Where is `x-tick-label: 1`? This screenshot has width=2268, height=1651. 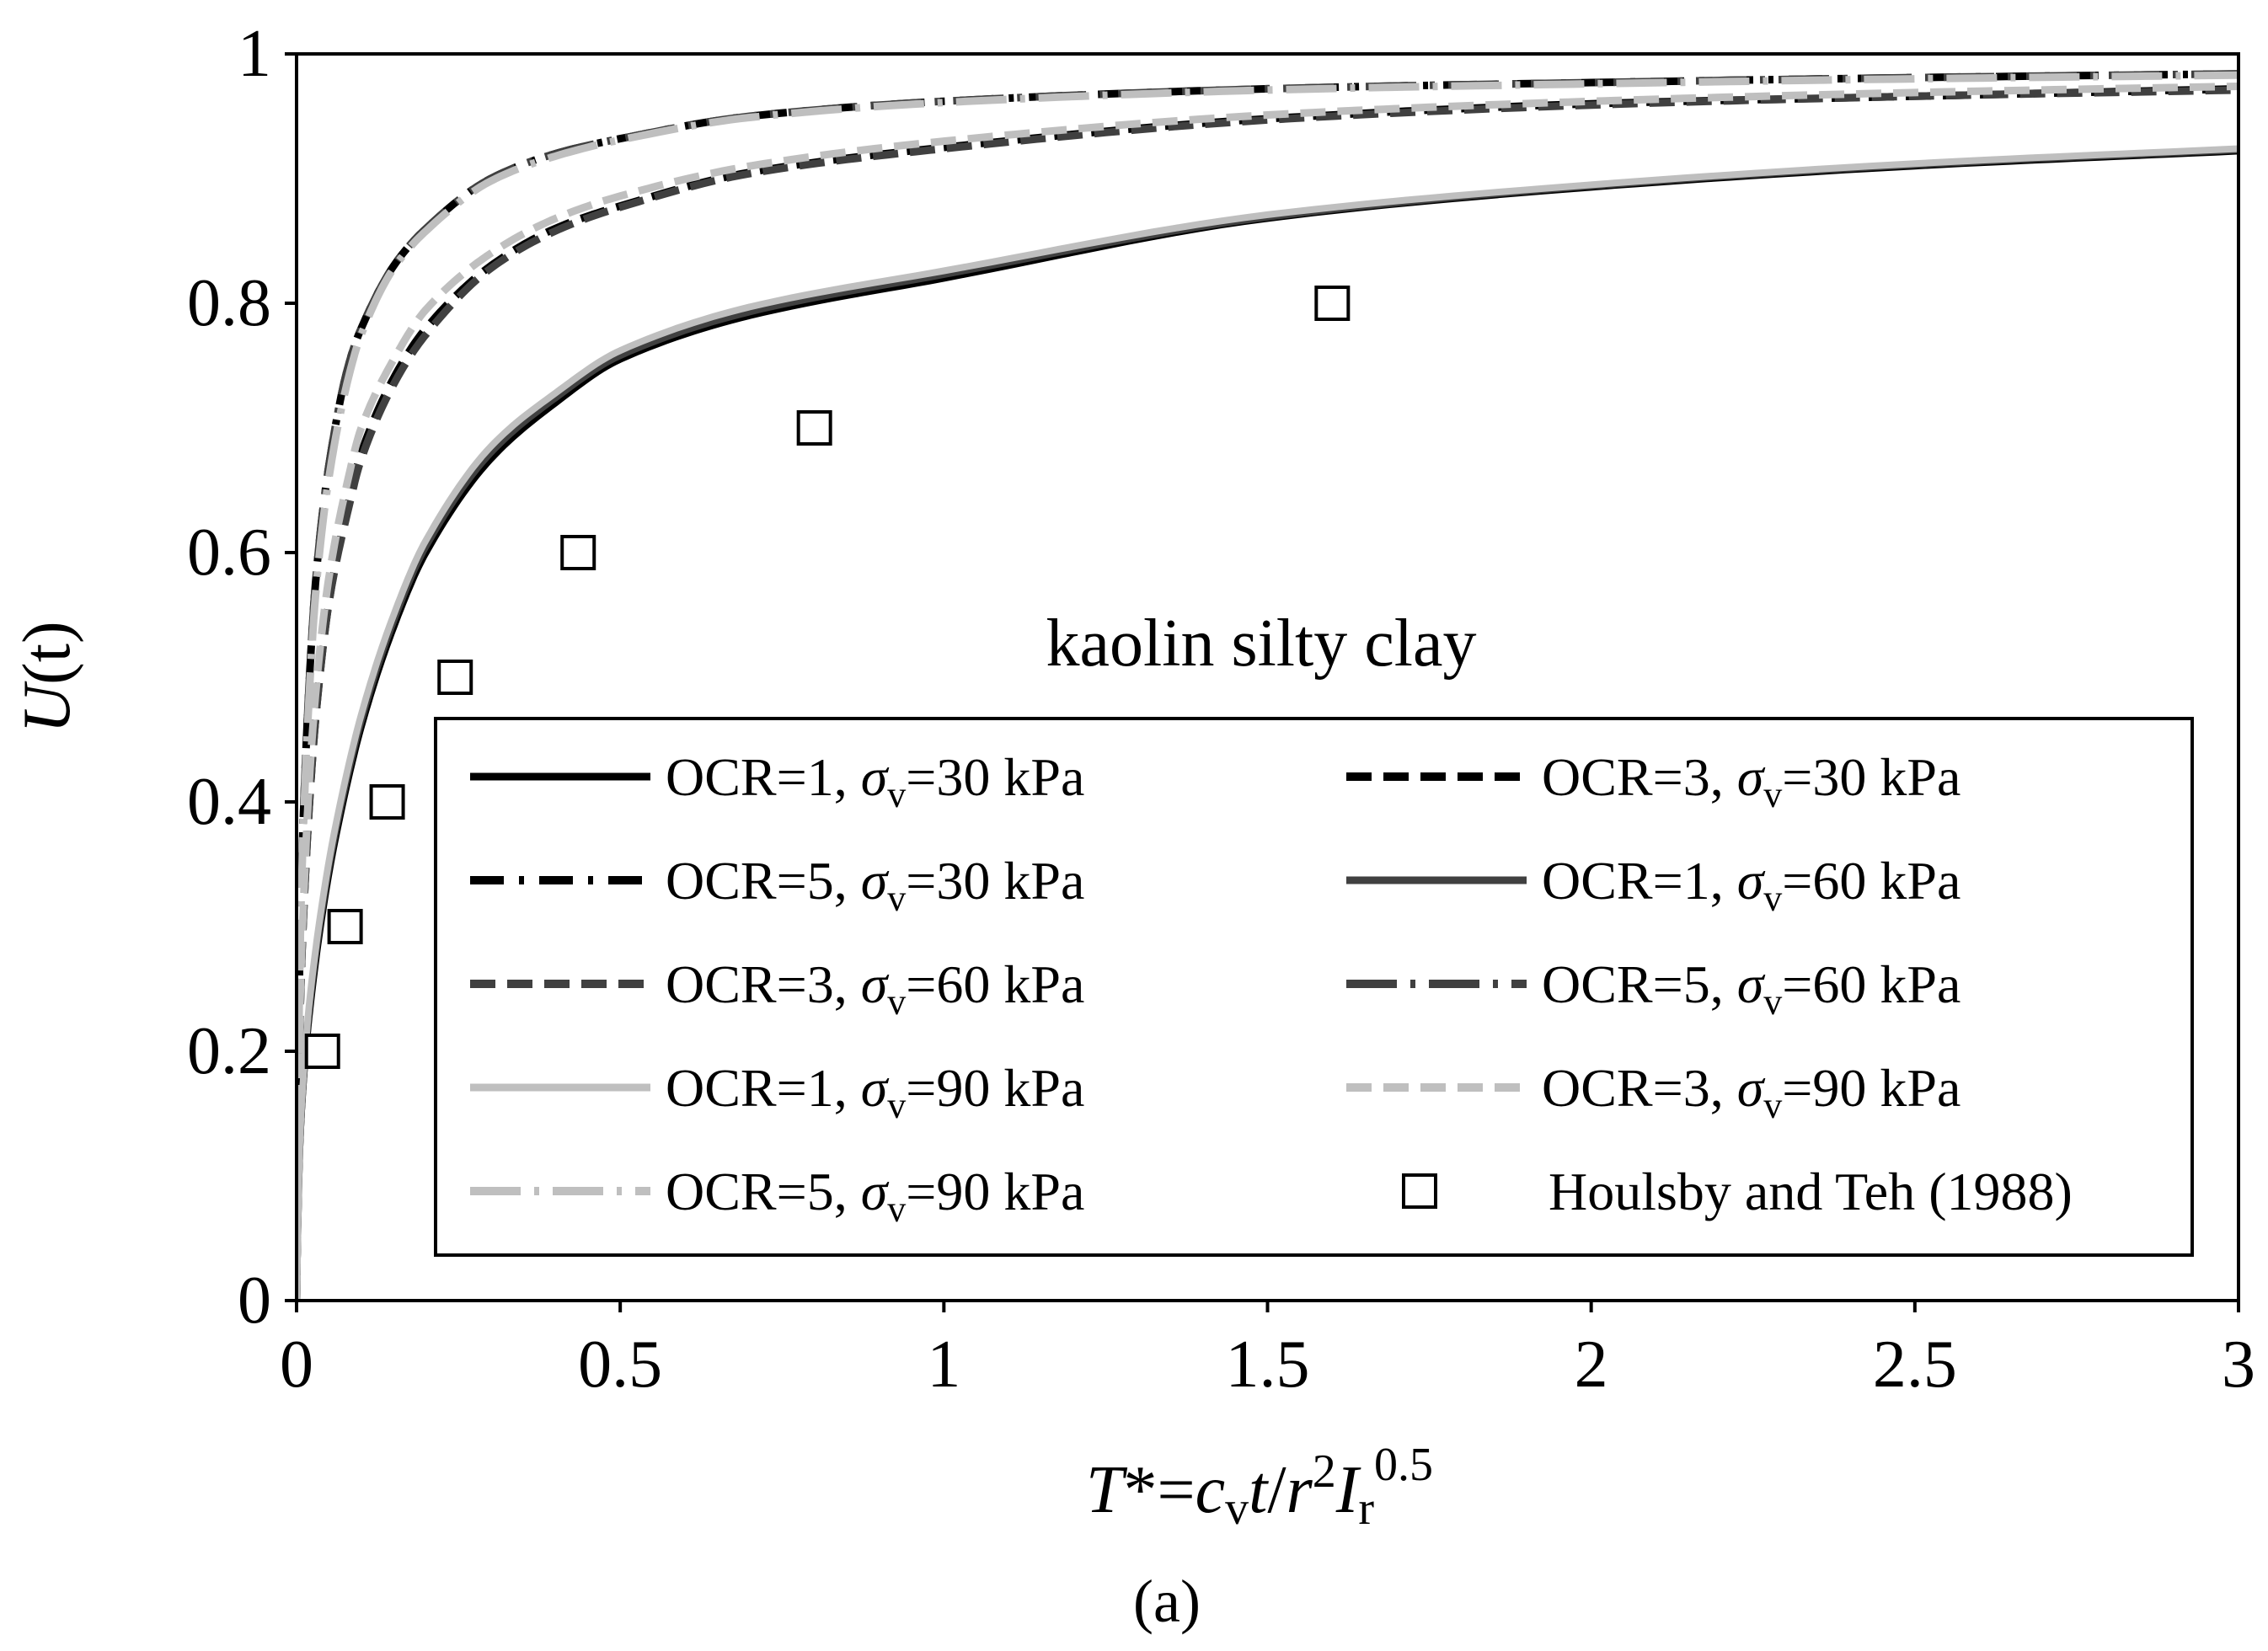 x-tick-label: 1 is located at coordinates (944, 1365).